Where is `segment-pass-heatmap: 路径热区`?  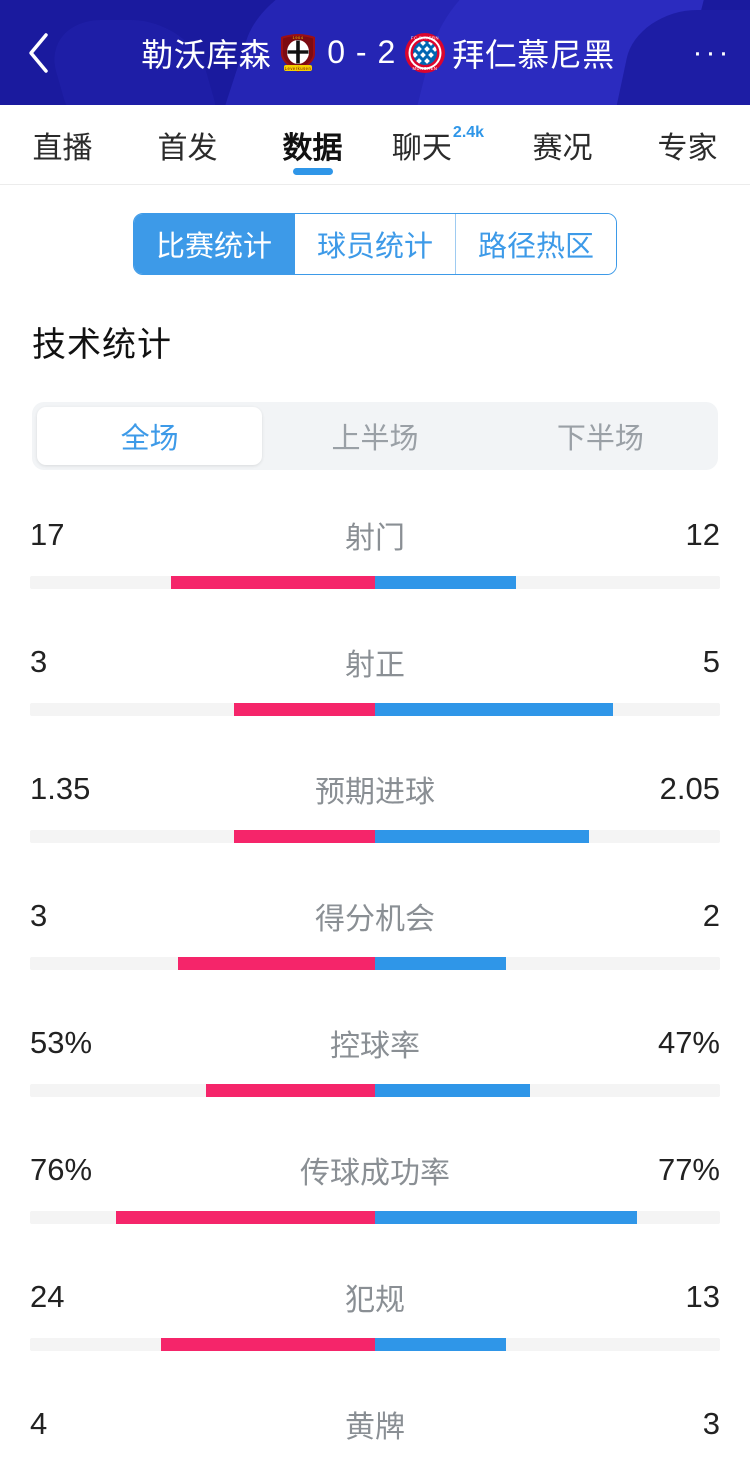 segment-pass-heatmap: 路径热区 is located at coordinates (536, 244).